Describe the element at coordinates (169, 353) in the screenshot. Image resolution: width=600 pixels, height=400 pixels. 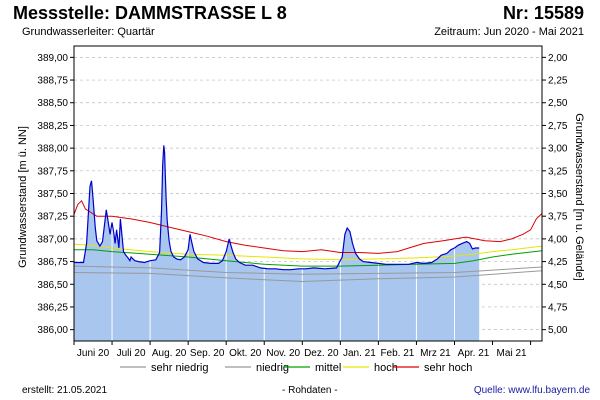
I see `x-tick-label: Aug. 20` at that location.